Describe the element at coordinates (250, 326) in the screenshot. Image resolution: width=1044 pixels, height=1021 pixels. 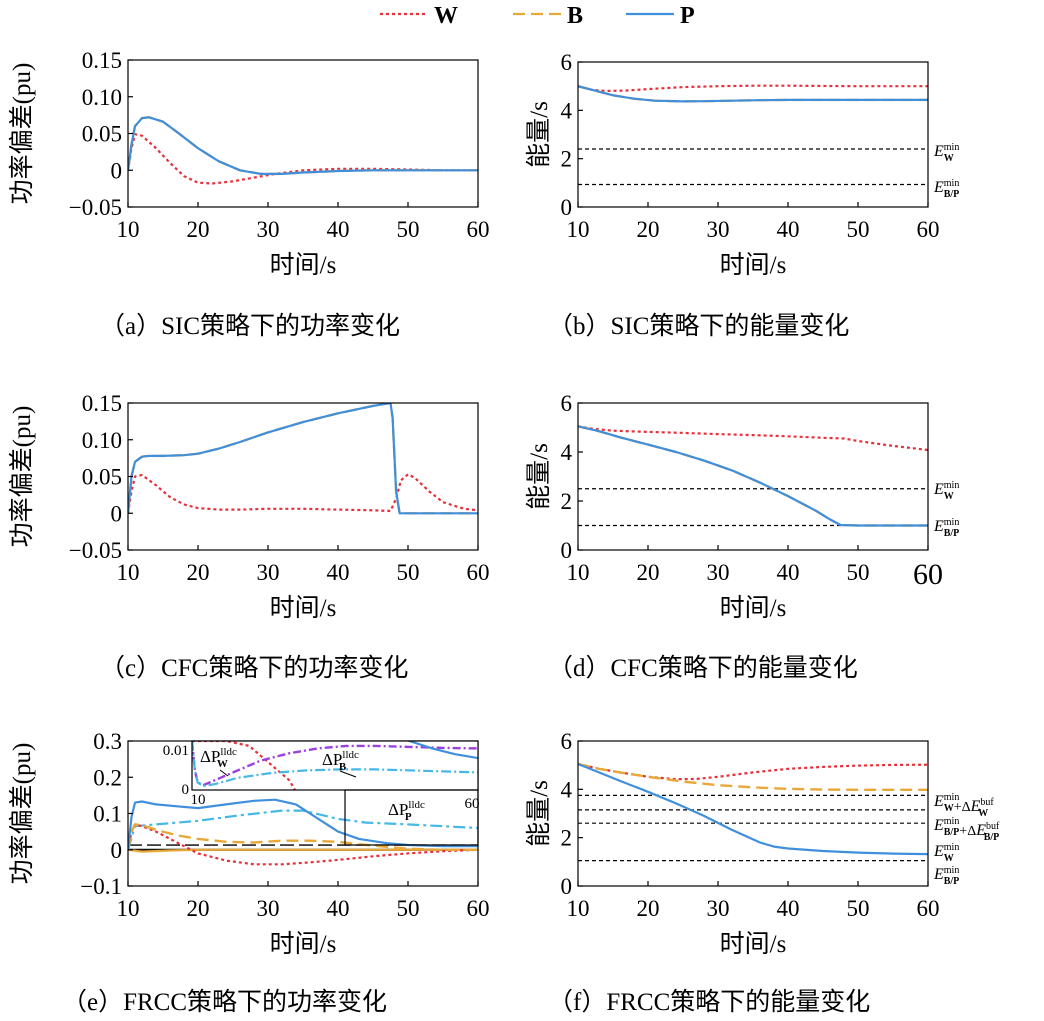
I see `caption-a: （a）SIC策略下的功率变化` at that location.